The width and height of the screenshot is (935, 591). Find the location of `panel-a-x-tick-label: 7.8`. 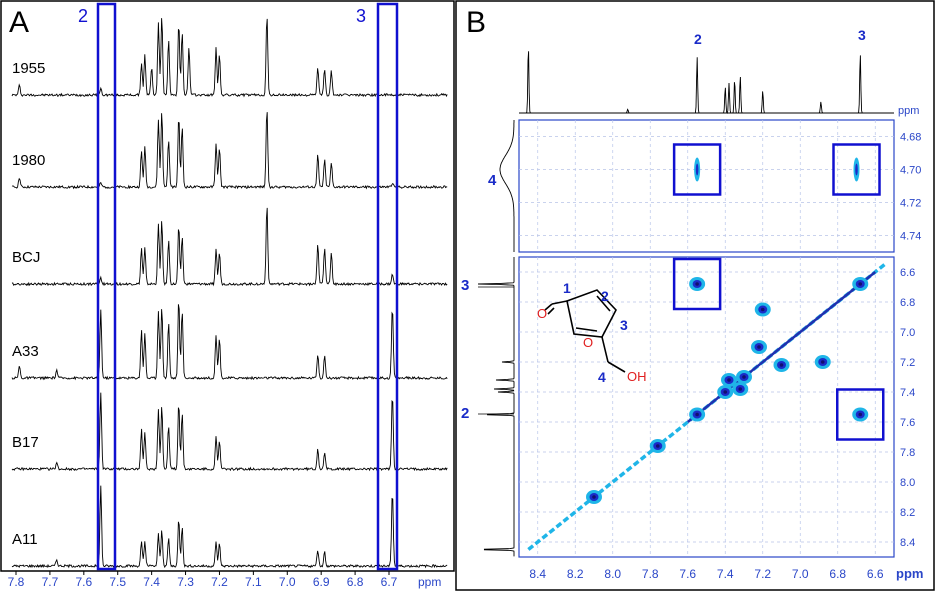

panel-a-x-tick-label: 7.8 is located at coordinates (16, 582).